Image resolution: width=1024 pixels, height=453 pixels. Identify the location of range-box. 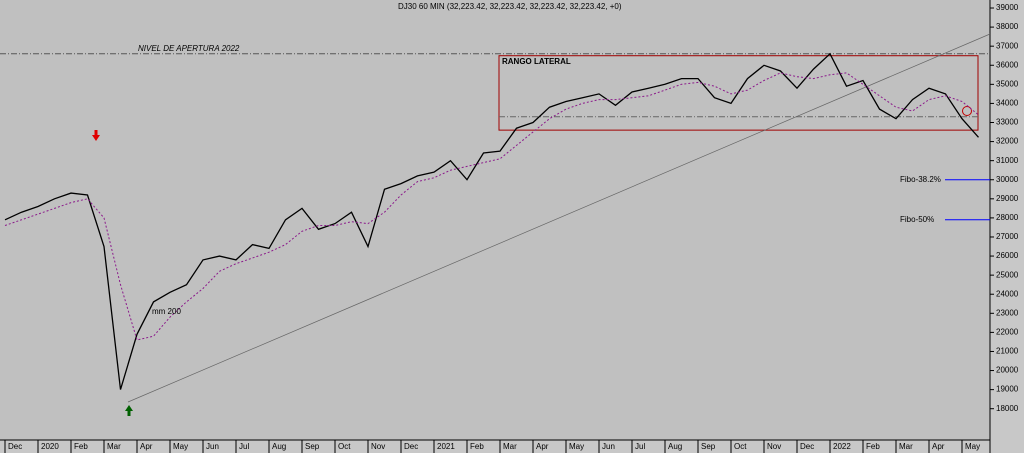
(738, 93).